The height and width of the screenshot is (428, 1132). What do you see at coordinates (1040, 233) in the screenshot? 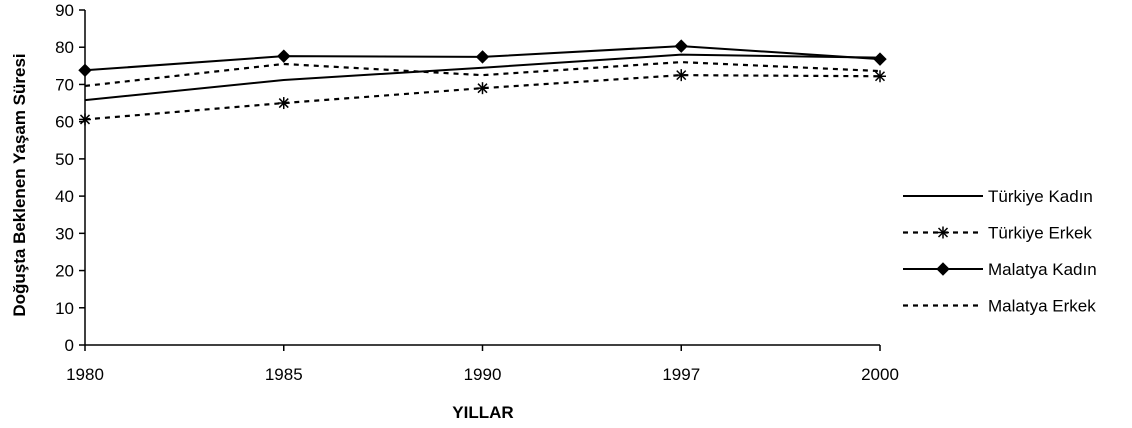
I see `legend-label: Türkiye Erkek` at bounding box center [1040, 233].